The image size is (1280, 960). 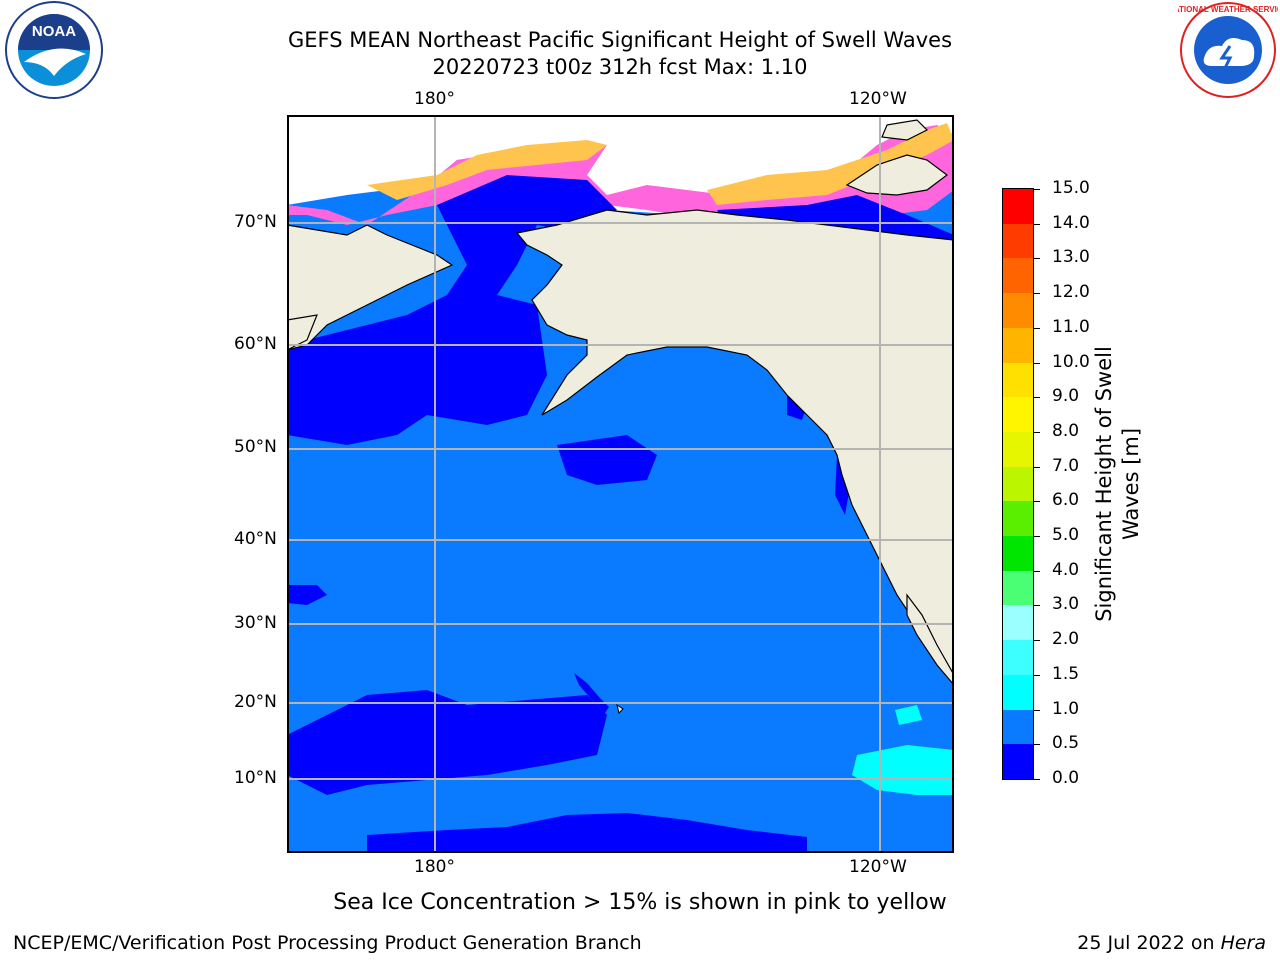 What do you see at coordinates (255, 447) in the screenshot?
I see `lat-tick-50n: 50°N` at bounding box center [255, 447].